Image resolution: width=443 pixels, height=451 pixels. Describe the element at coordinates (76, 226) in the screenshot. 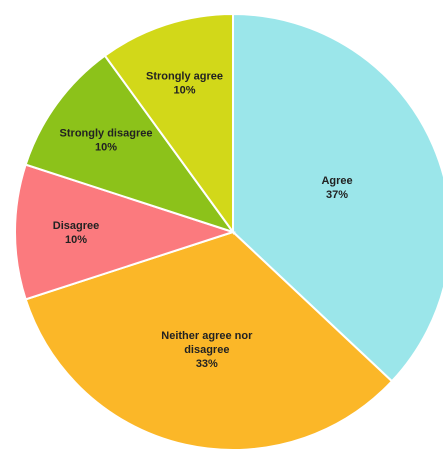

I see `pie-slice-category: Disagree` at that location.